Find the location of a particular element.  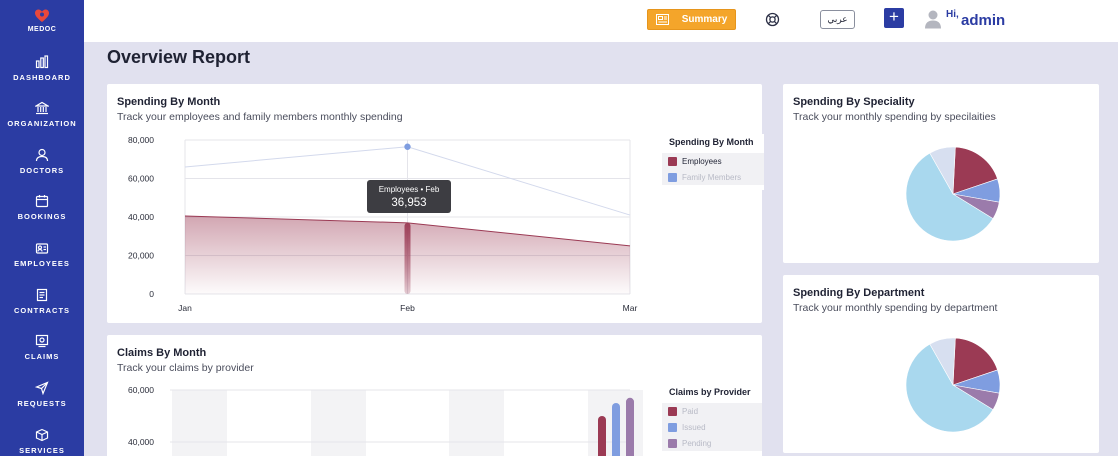

user-avatar-icon is located at coordinates (933, 19).